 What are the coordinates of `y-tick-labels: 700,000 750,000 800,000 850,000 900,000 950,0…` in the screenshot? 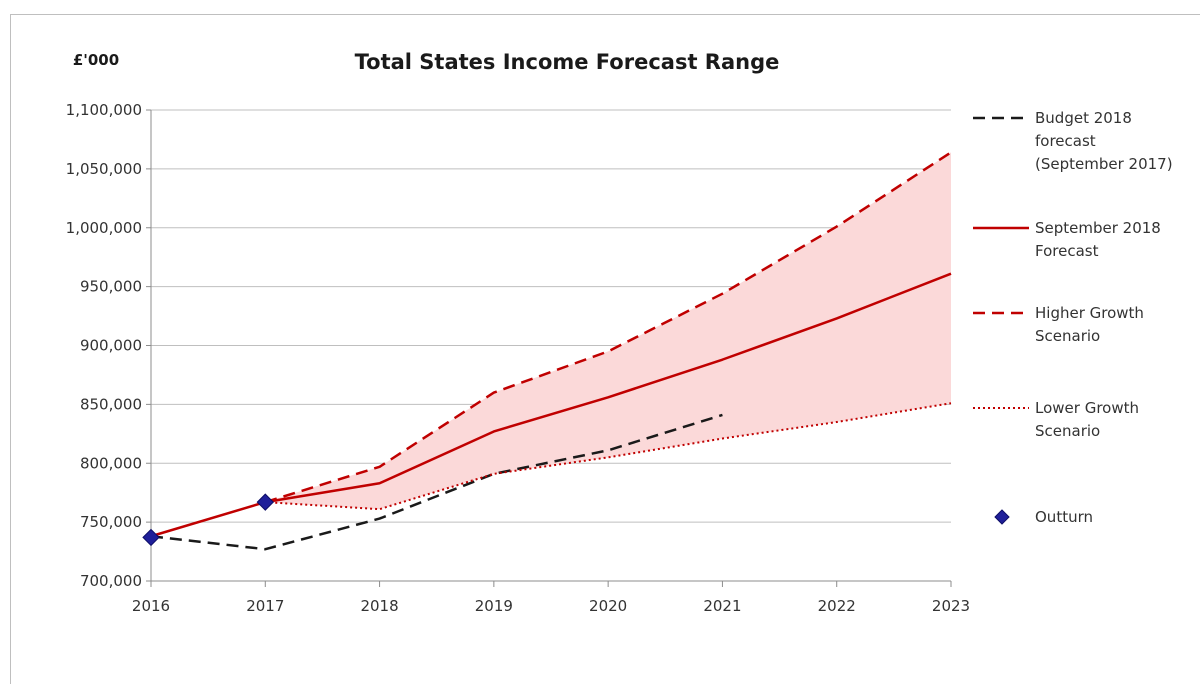 It's located at (104, 345).